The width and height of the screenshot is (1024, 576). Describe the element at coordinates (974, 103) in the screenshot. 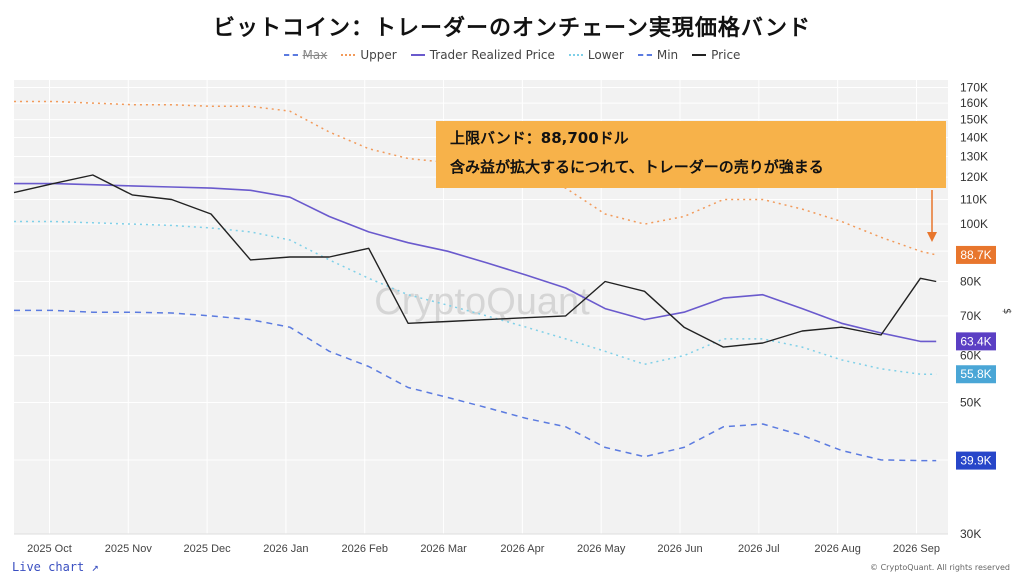

I see `y-tick-label: 160K` at that location.